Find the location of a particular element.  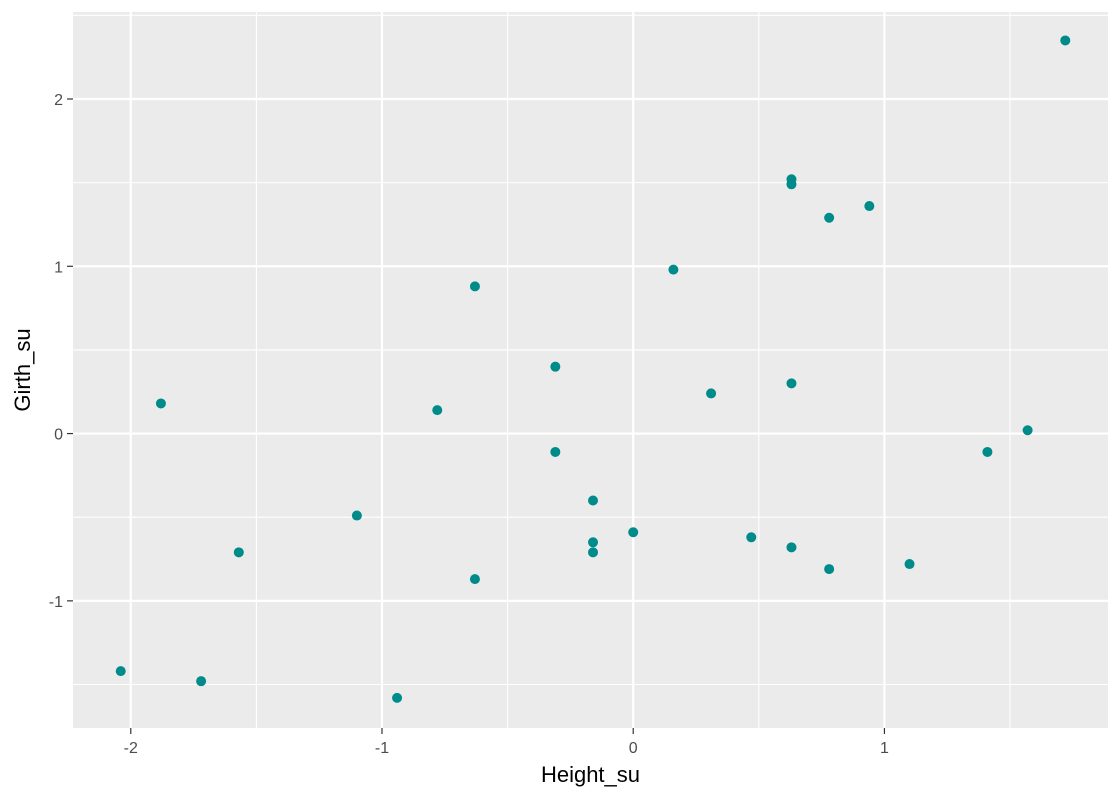

y-tick-label: 2 is located at coordinates (58, 100).